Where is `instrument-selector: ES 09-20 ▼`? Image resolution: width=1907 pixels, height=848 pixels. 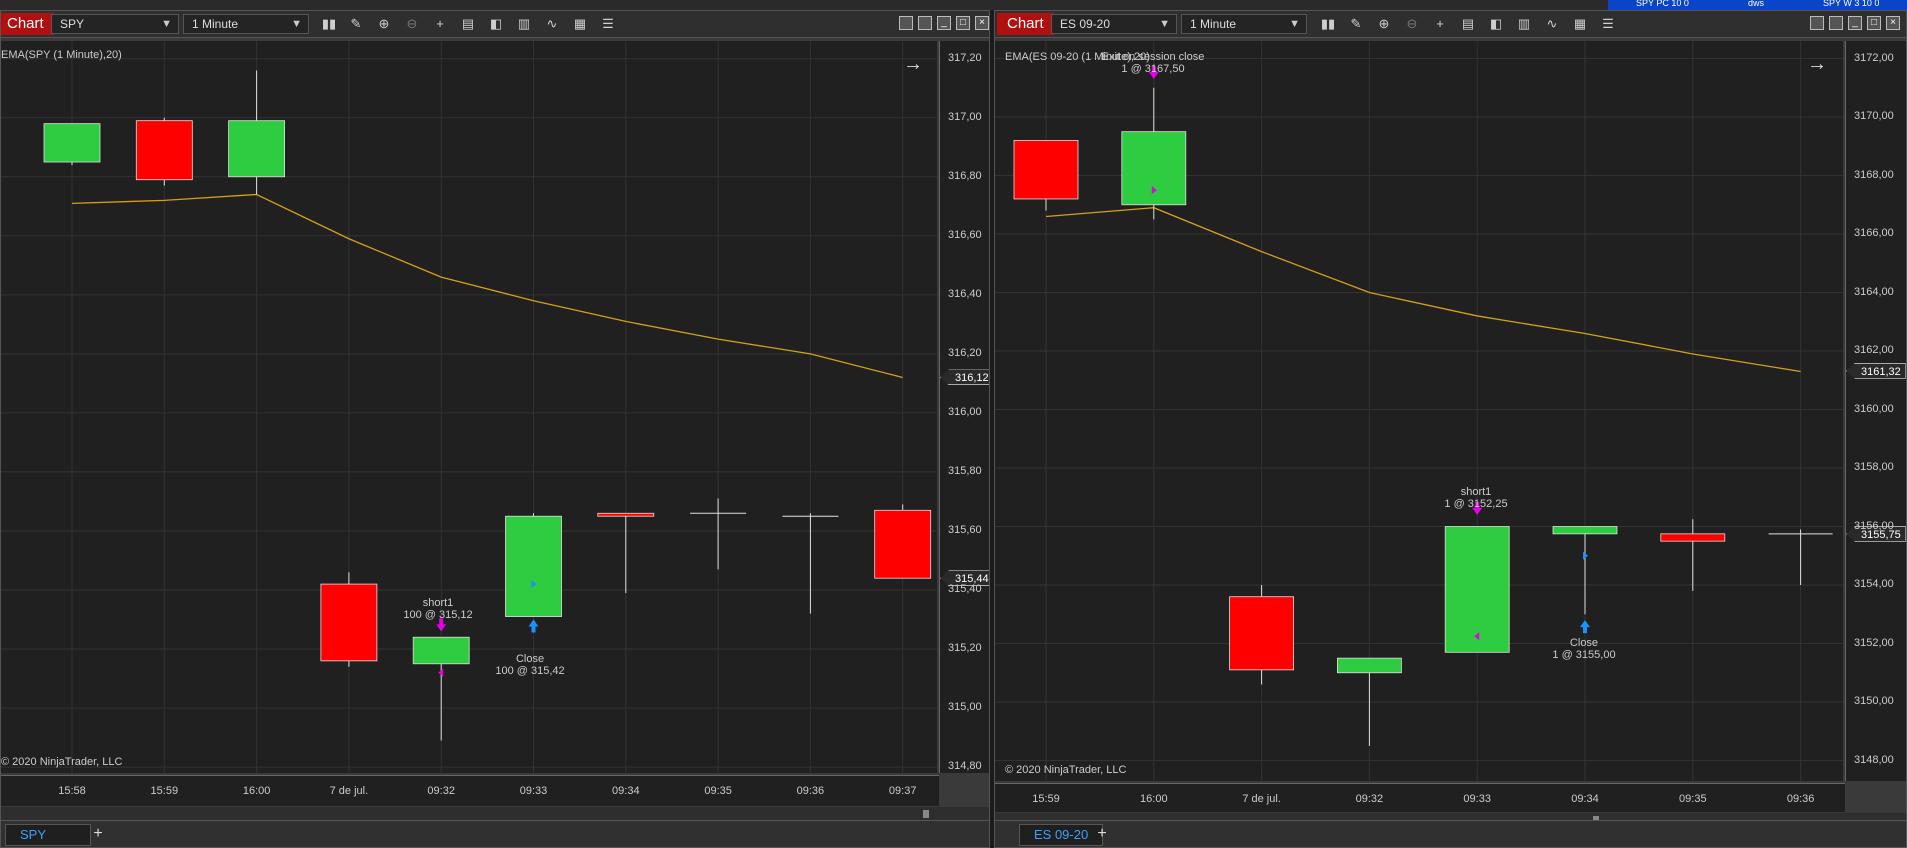 instrument-selector: ES 09-20 ▼ is located at coordinates (1114, 24).